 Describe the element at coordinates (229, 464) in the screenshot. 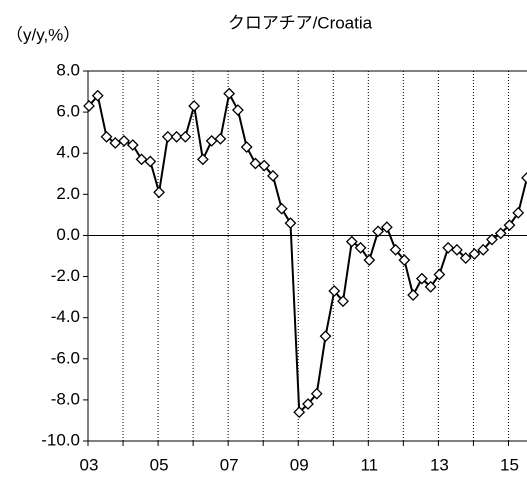

I see `x-tick-label: 07` at that location.